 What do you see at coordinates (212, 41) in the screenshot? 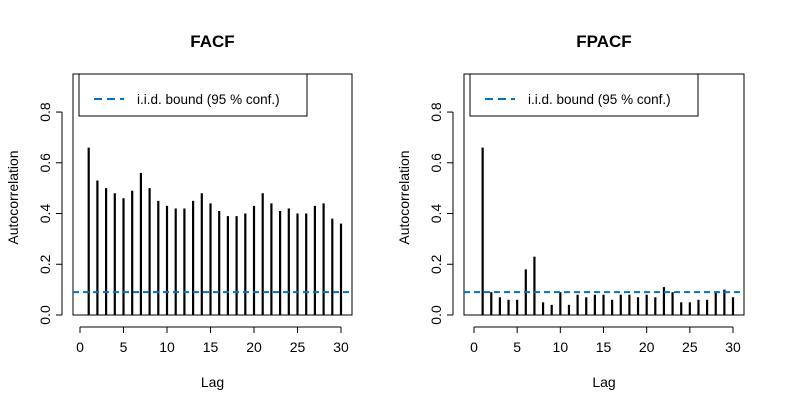
I see `chart-title: FACF` at bounding box center [212, 41].